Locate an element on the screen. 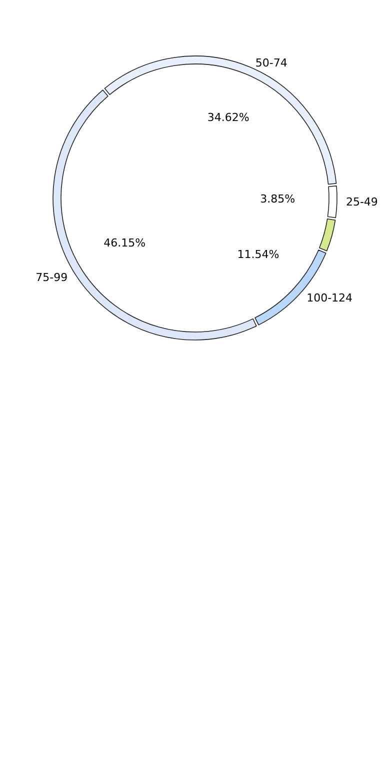 This screenshot has width=390, height=780. slice-label: 25-49 is located at coordinates (362, 201).